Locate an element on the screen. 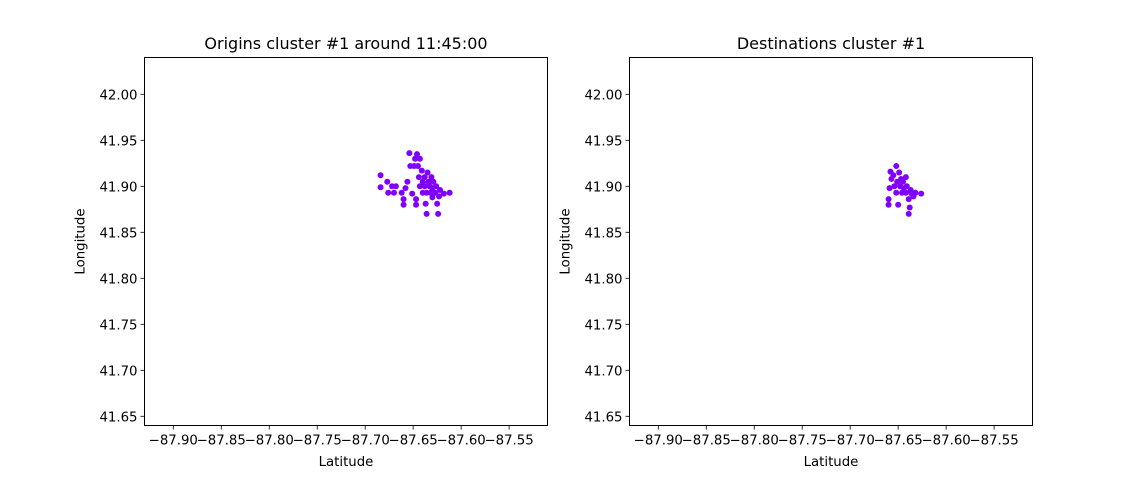 Image resolution: width=1148 pixels, height=478 pixels. origins-y-tick-label: 41.95 is located at coordinates (118, 141).